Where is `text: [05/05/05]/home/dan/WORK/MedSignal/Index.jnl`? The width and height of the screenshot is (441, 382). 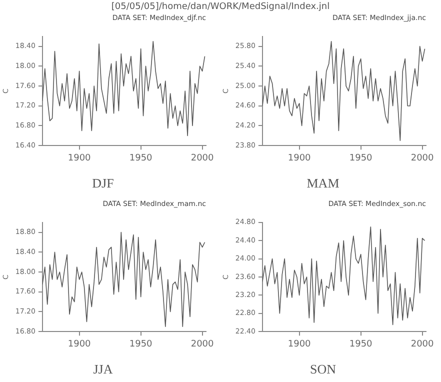
text: [05/05/05]/home/dan/WORK/MedSignal/Index.jnl is located at coordinates (220, 7).